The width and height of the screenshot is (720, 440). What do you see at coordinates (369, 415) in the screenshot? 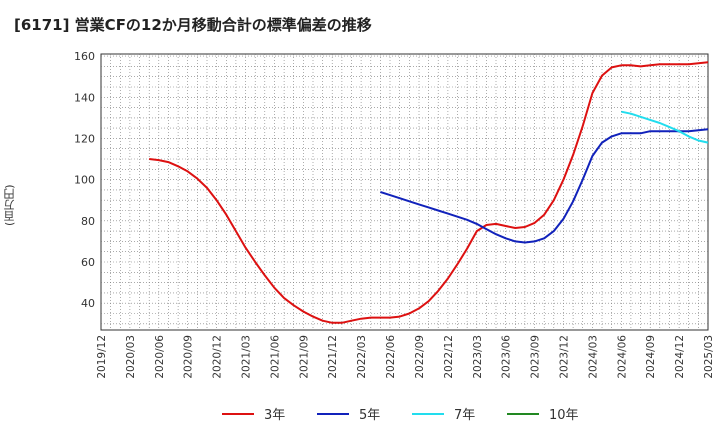
I see `legend-label: 5年` at bounding box center [369, 415].